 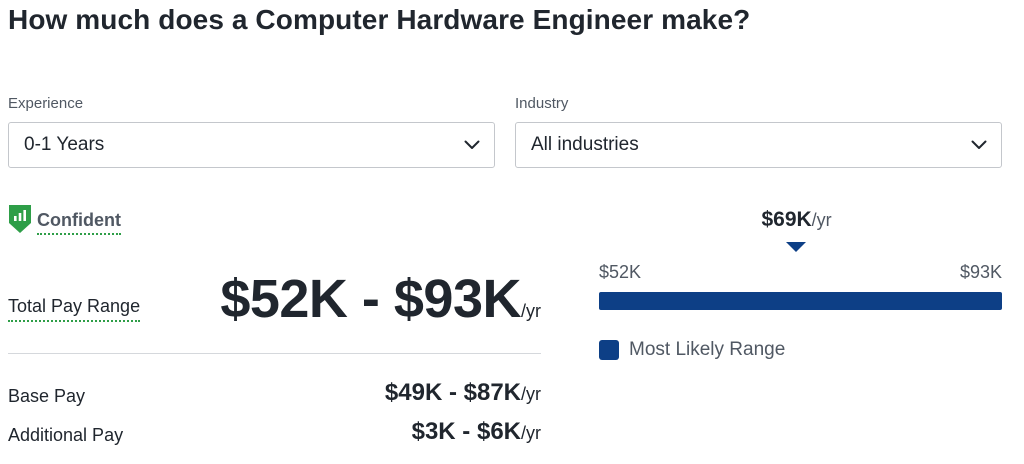 I want to click on median-pay: $69K/yr, so click(x=796, y=220).